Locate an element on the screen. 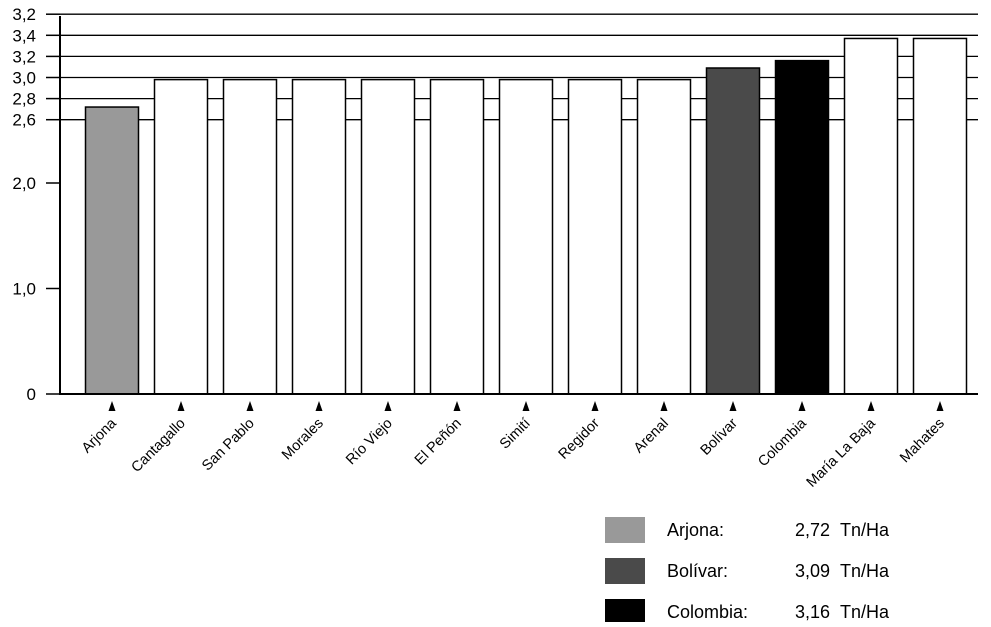 The image size is (991, 627). legend-value: 3,16 is located at coordinates (812, 612).